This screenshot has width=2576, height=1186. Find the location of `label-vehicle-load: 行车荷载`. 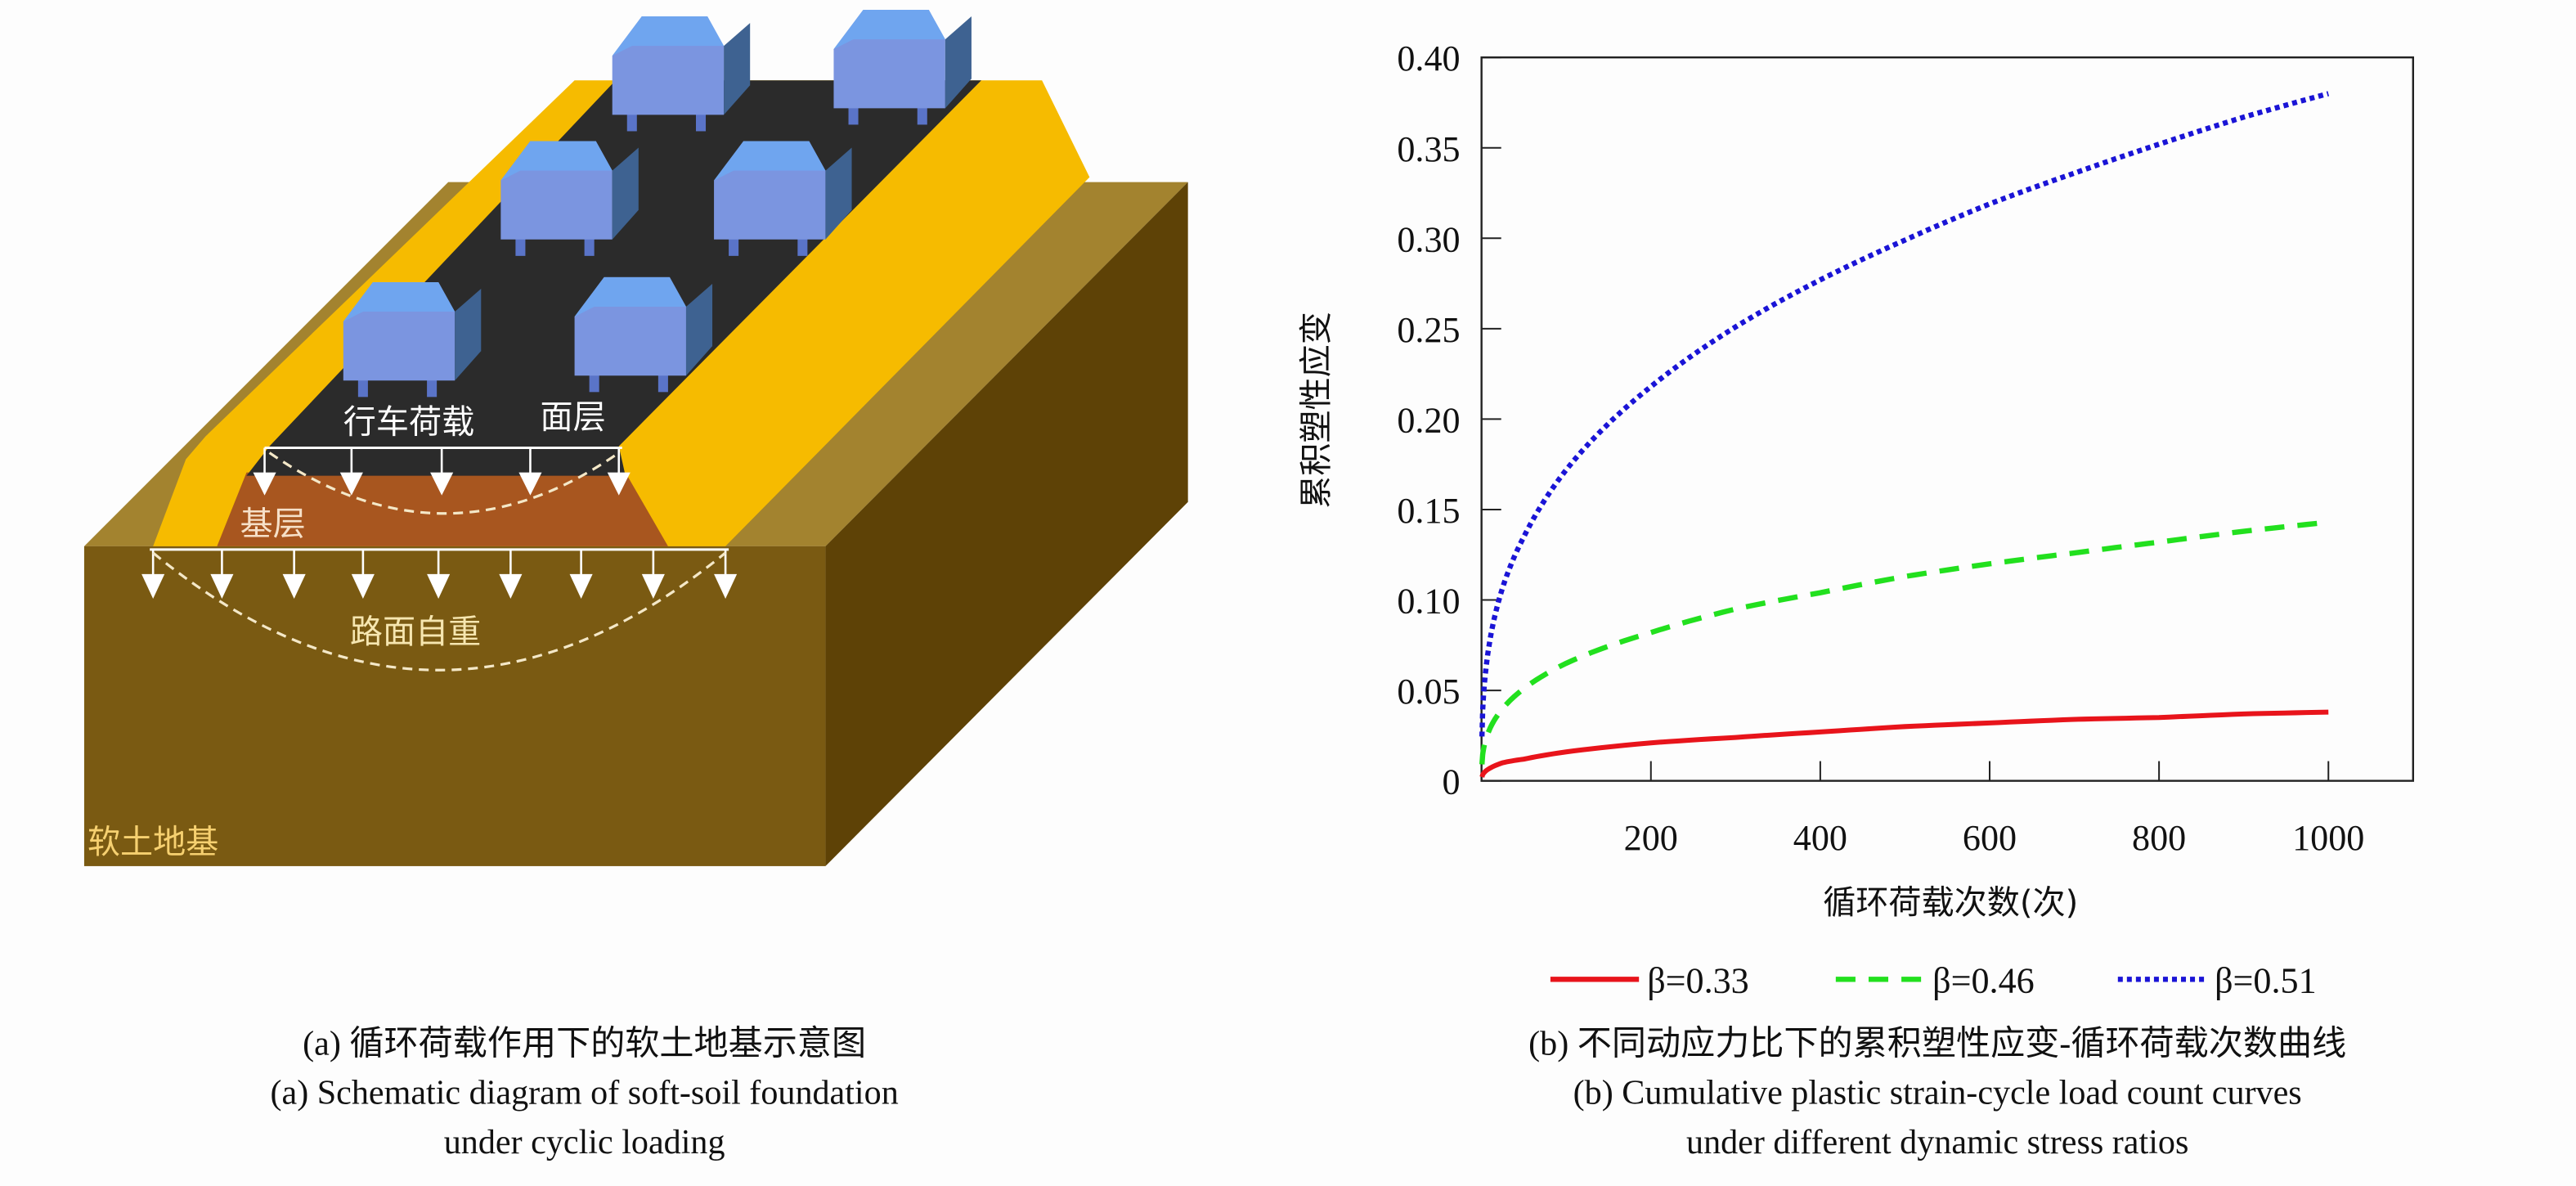

label-vehicle-load: 行车荷载 is located at coordinates (408, 422).